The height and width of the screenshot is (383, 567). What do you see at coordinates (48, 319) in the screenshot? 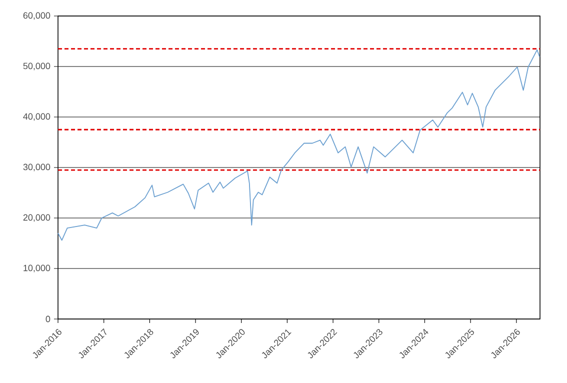
I see `y-tick-label: 0` at bounding box center [48, 319].